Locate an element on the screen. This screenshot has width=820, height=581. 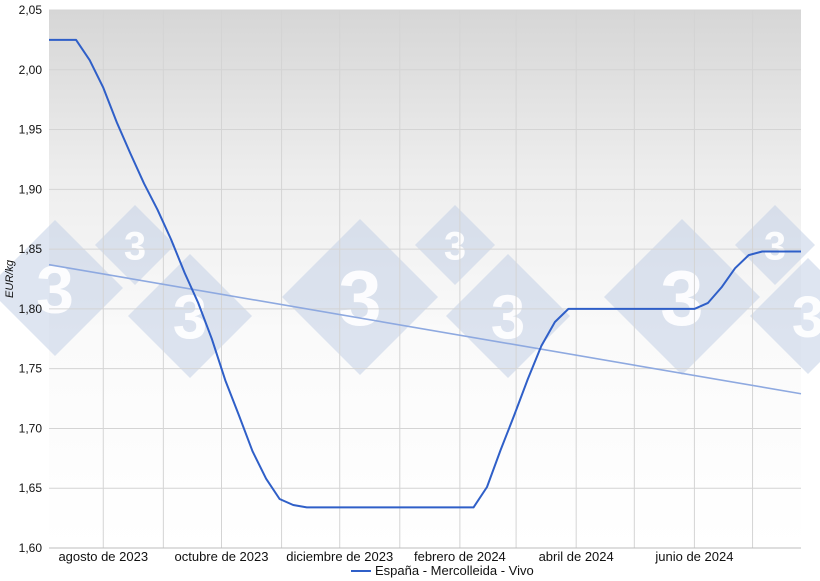
x-tick-label: abril de 2024 is located at coordinates (576, 556).